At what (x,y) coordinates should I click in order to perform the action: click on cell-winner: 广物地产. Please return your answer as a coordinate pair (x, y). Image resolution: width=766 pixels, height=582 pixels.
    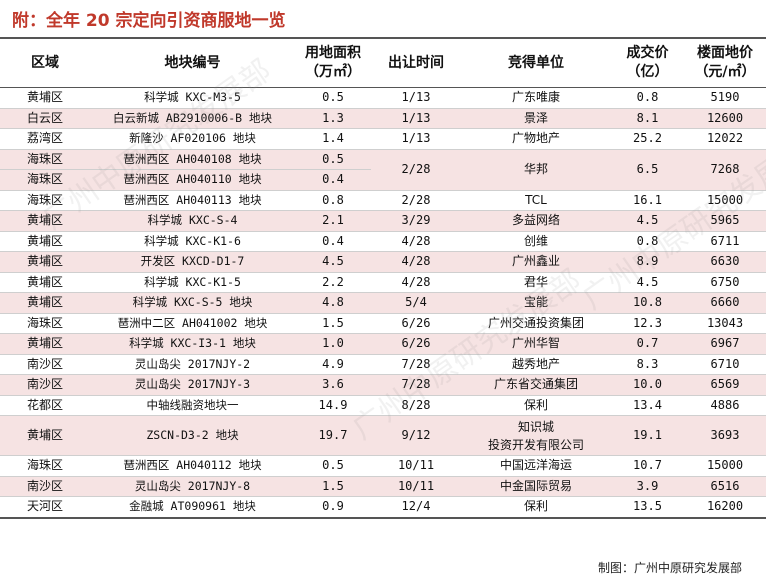
    Looking at the image, I should click on (536, 139).